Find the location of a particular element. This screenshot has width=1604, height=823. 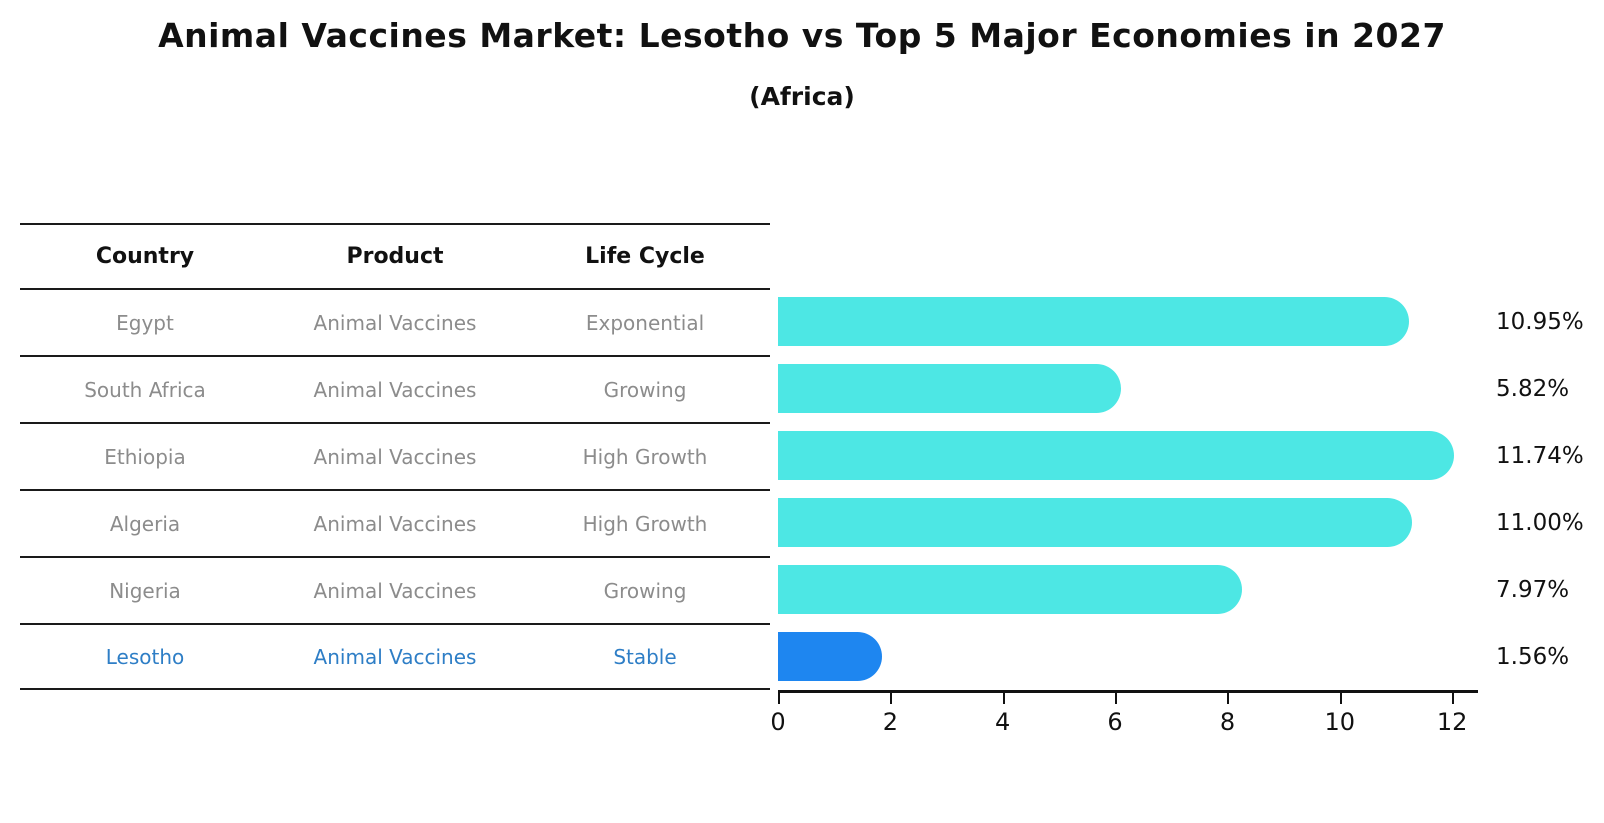

table-row-cells: Algeria Animal Vaccines High Growth is located at coordinates (395, 522).